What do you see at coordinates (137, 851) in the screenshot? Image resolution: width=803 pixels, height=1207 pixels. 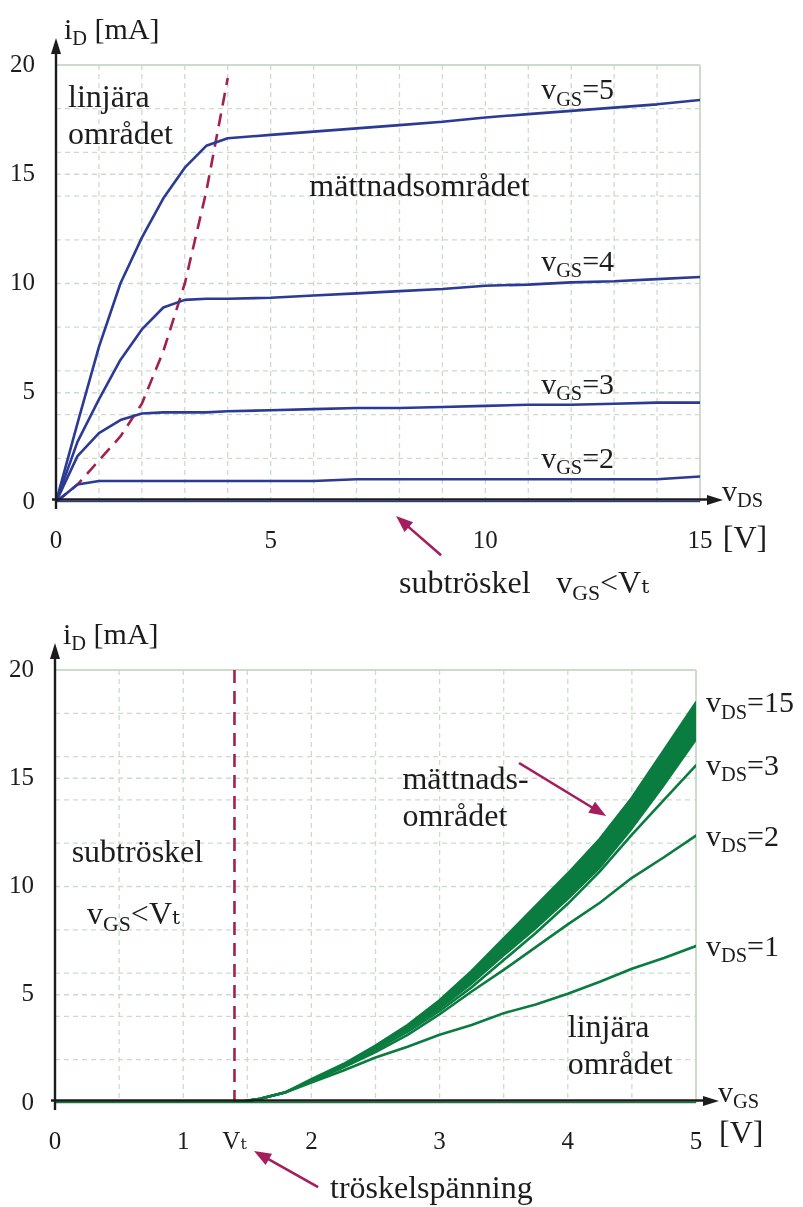 I see `annotation: subtröskel` at bounding box center [137, 851].